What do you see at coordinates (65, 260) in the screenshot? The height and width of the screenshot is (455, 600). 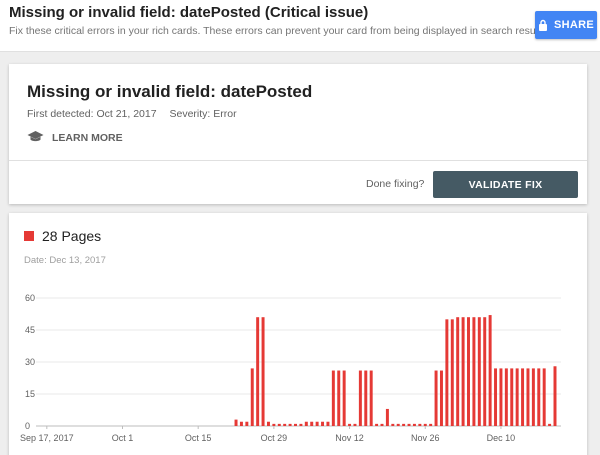 I see `chart-date: Date: Dec 13, 2017` at bounding box center [65, 260].